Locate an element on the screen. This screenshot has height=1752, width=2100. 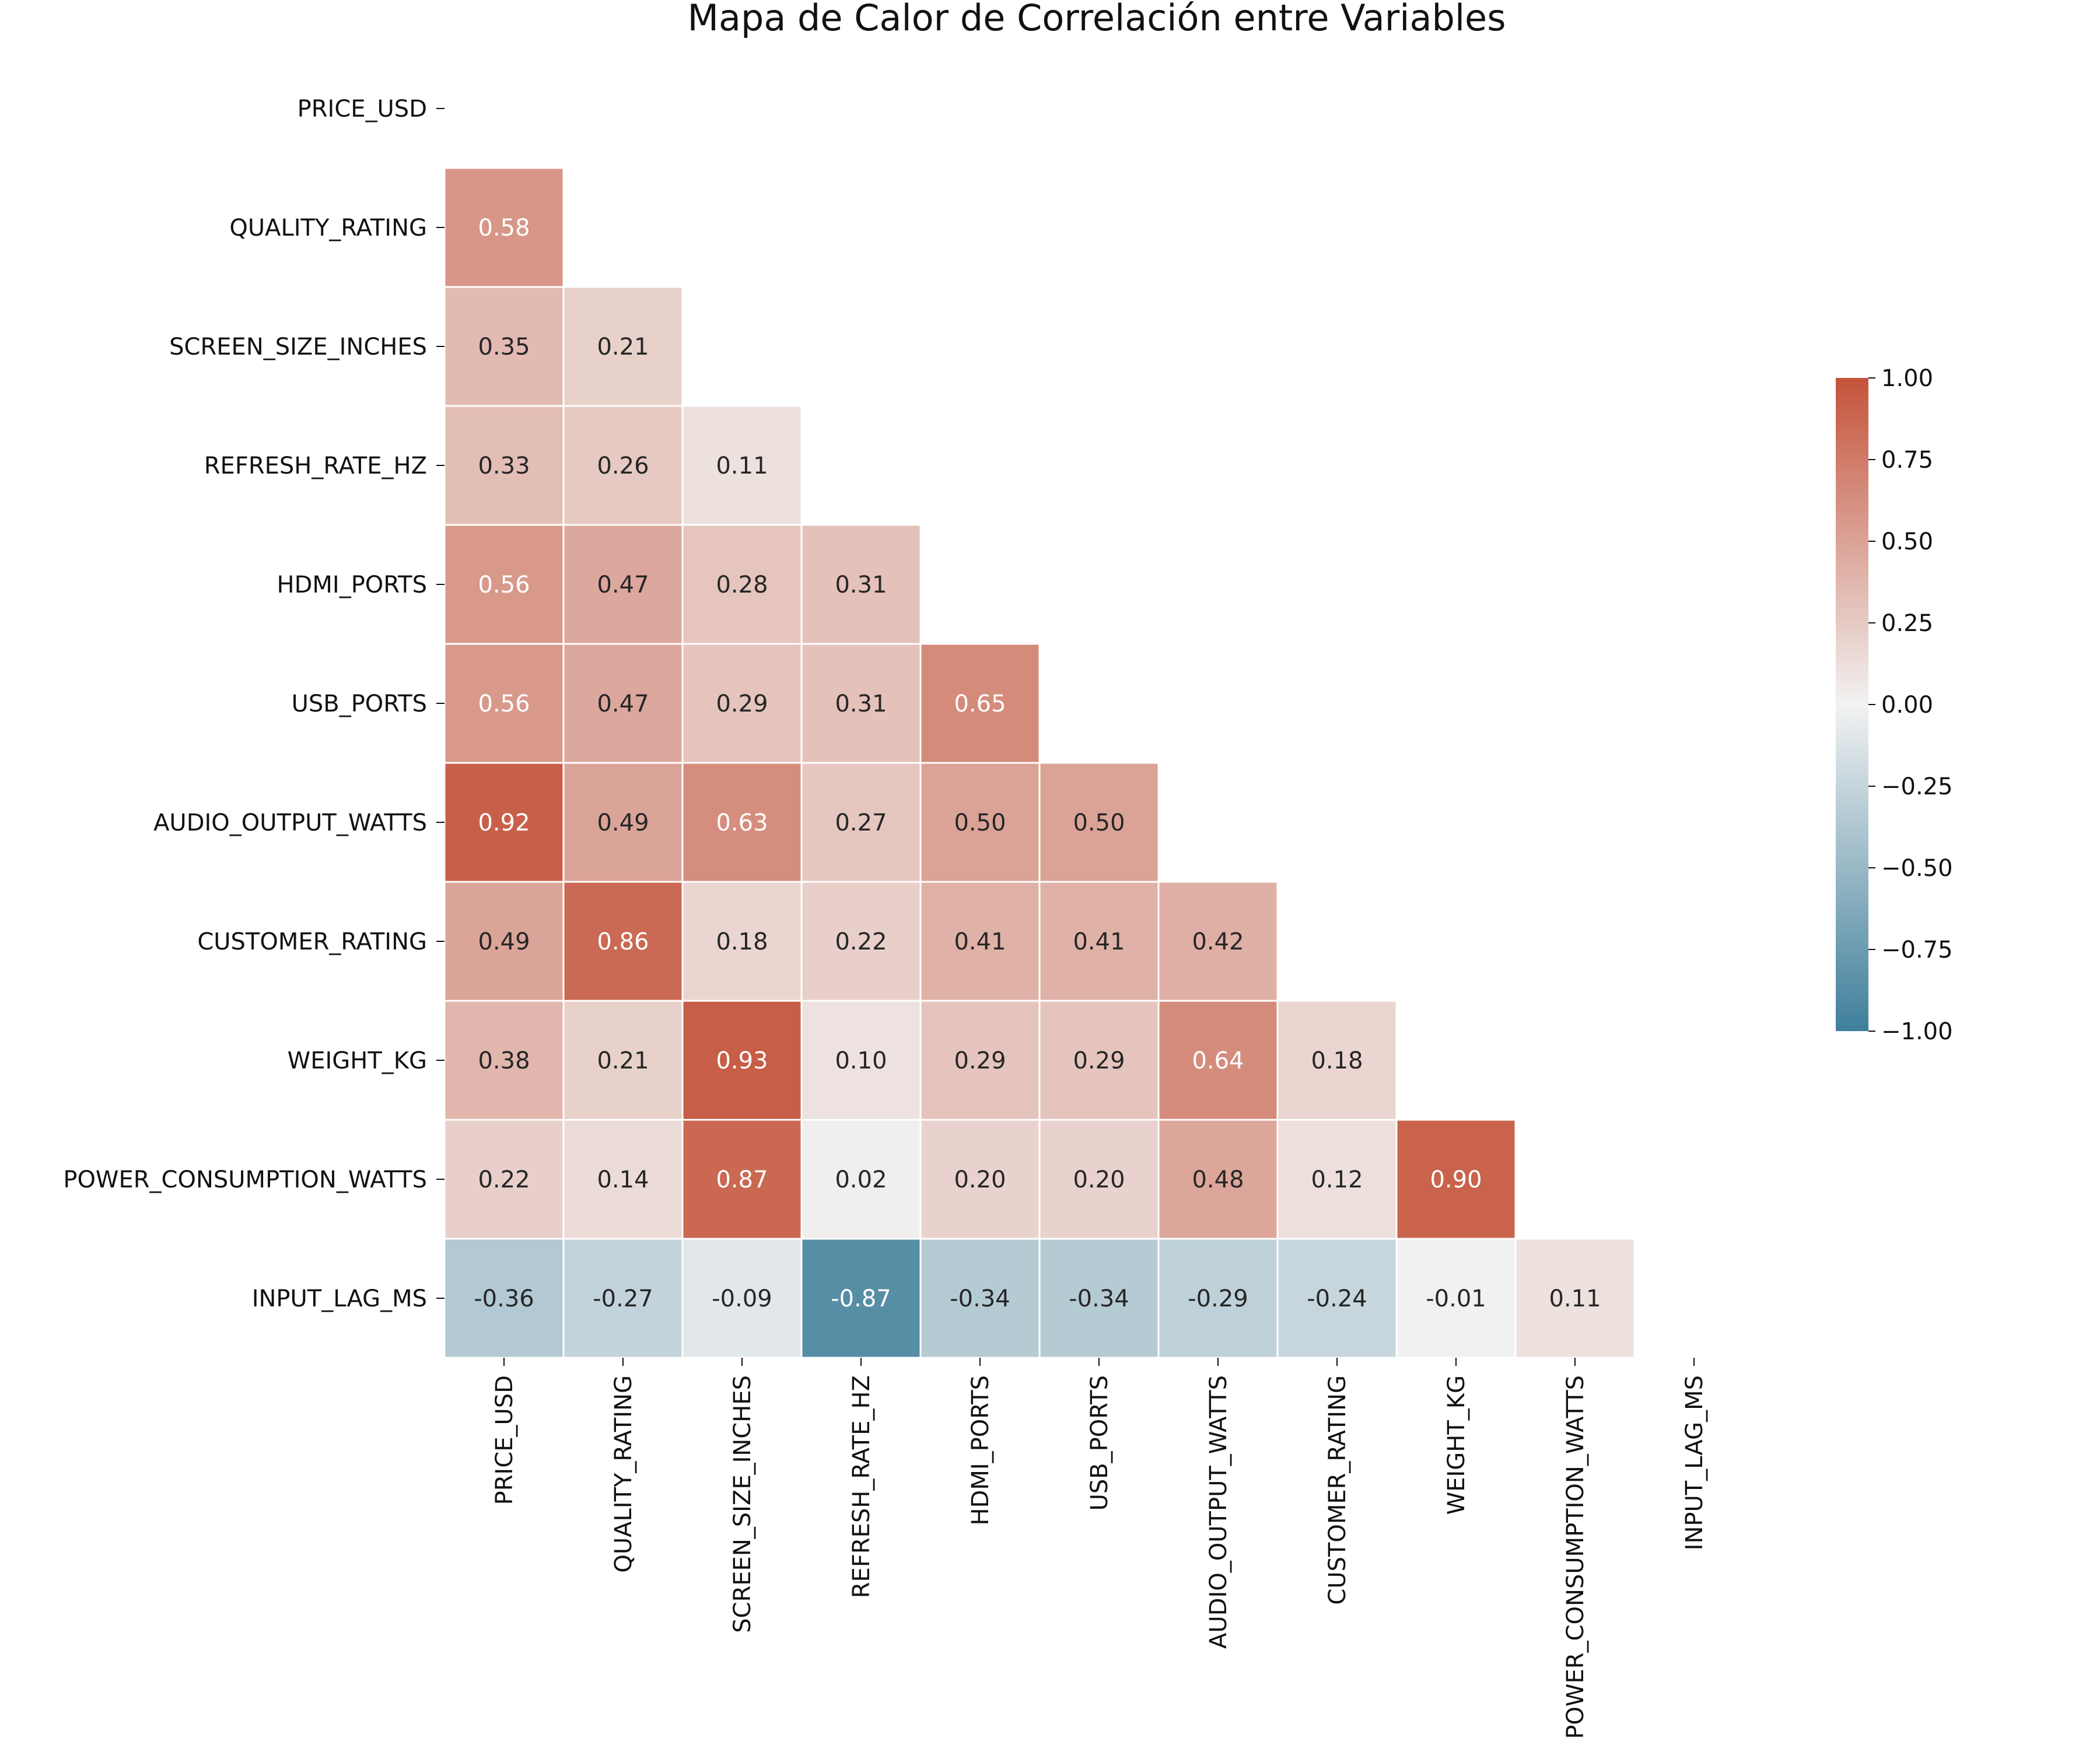
x-axis-tick-label: INPUT_LAG_MS is located at coordinates (1694, 1462).